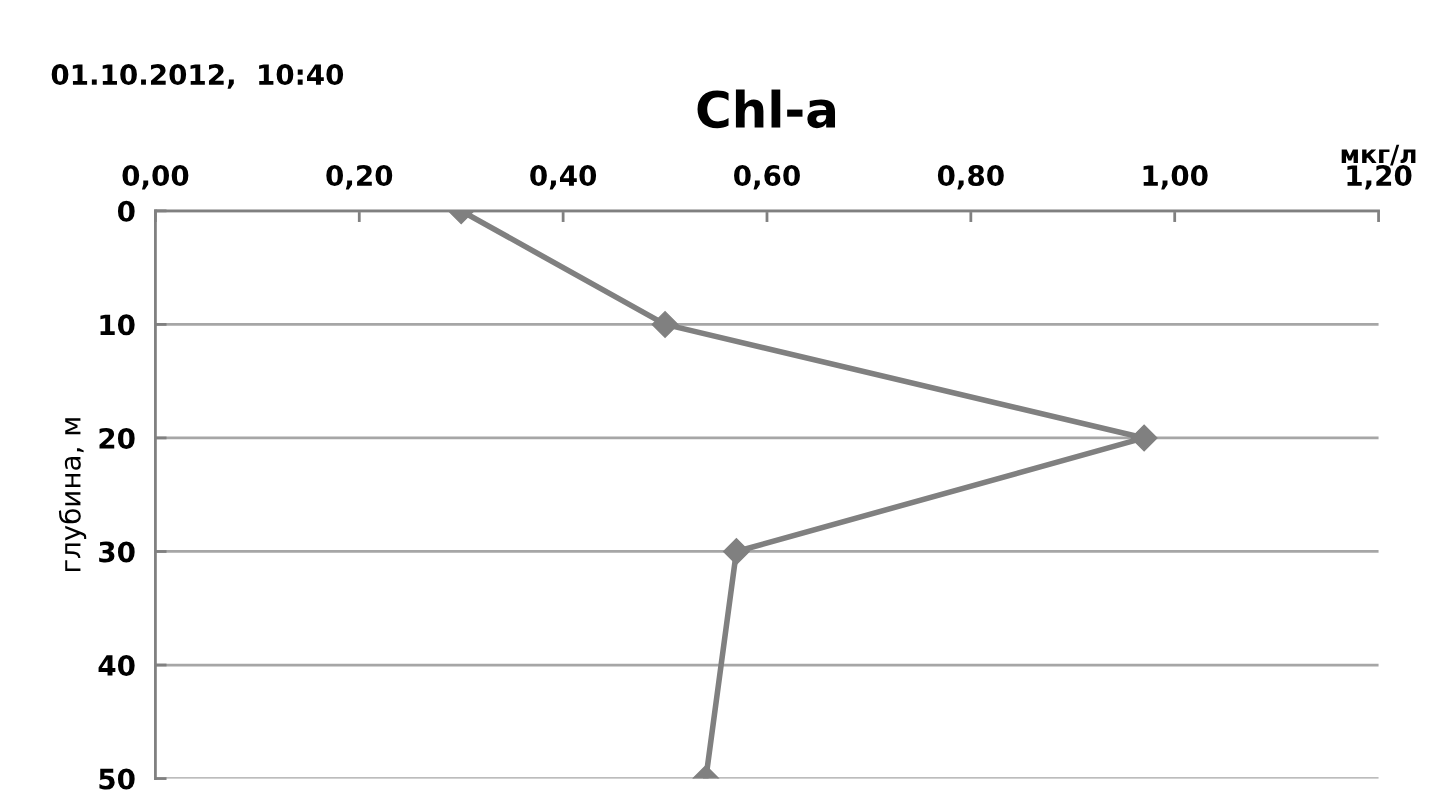 This screenshot has height=811, width=1439. Describe the element at coordinates (116, 665) in the screenshot. I see `y-tick-label: 40` at that location.